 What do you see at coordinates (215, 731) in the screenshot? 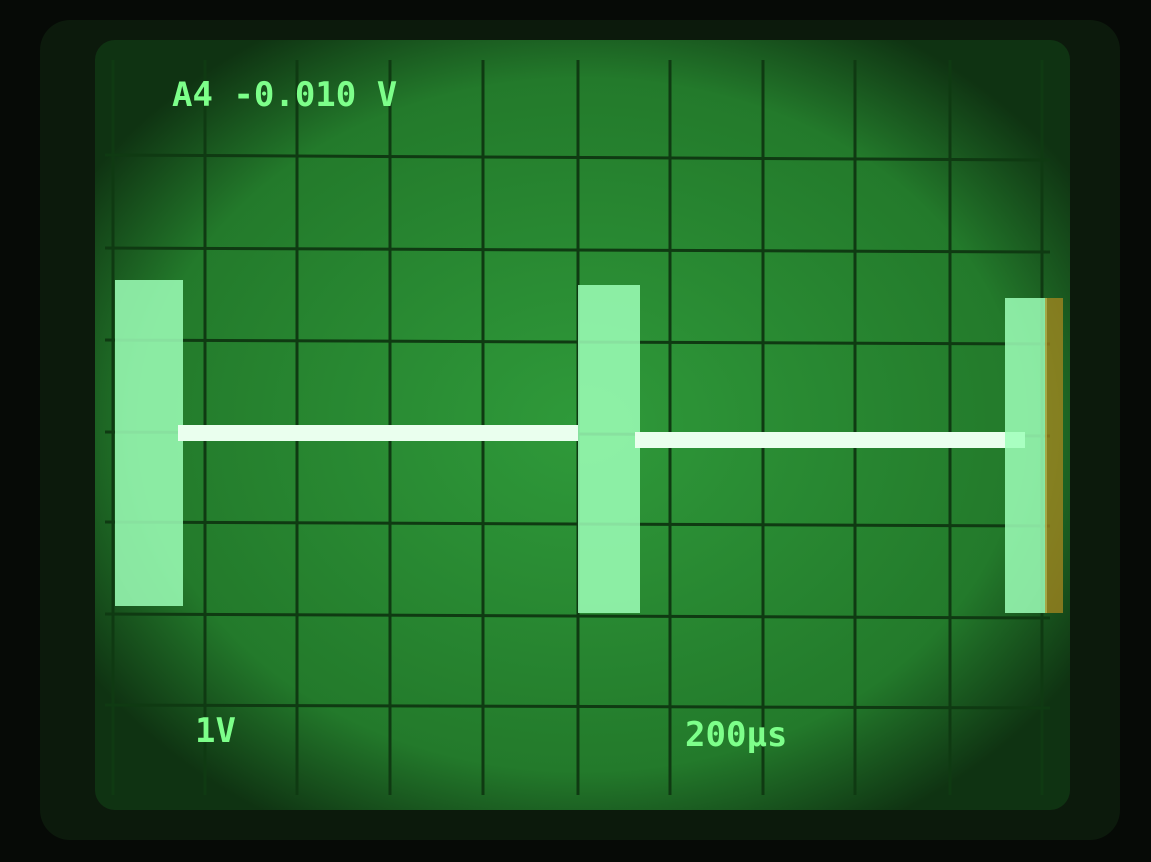
I see `volts-per-div: 1V` at bounding box center [215, 731].